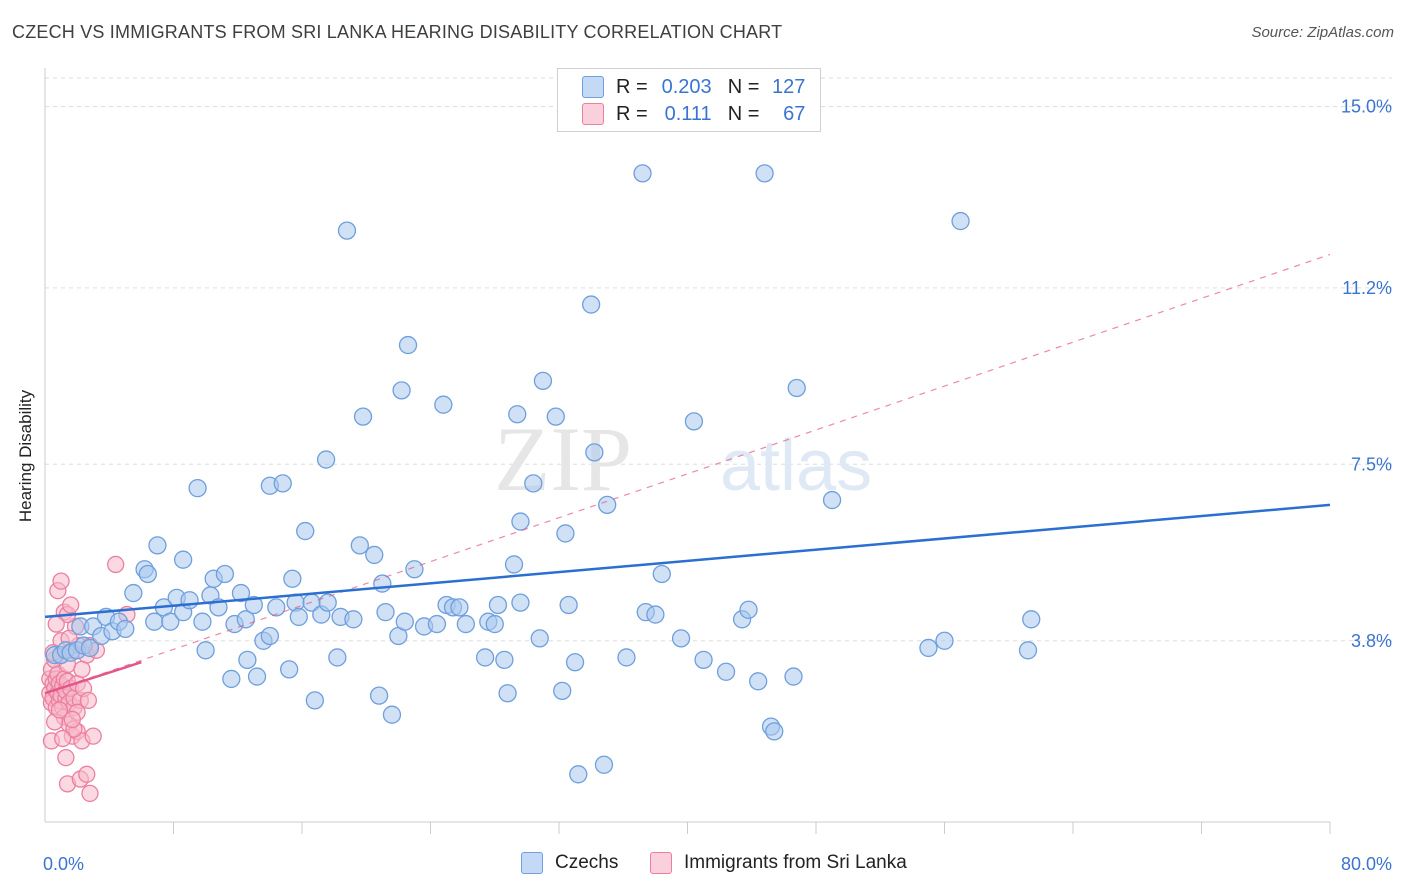 Image resolution: width=1406 pixels, height=892 pixels. What do you see at coordinates (795, 862) in the screenshot?
I see `legend-label-sri-lanka: Immigrants from Sri Lanka` at bounding box center [795, 862].